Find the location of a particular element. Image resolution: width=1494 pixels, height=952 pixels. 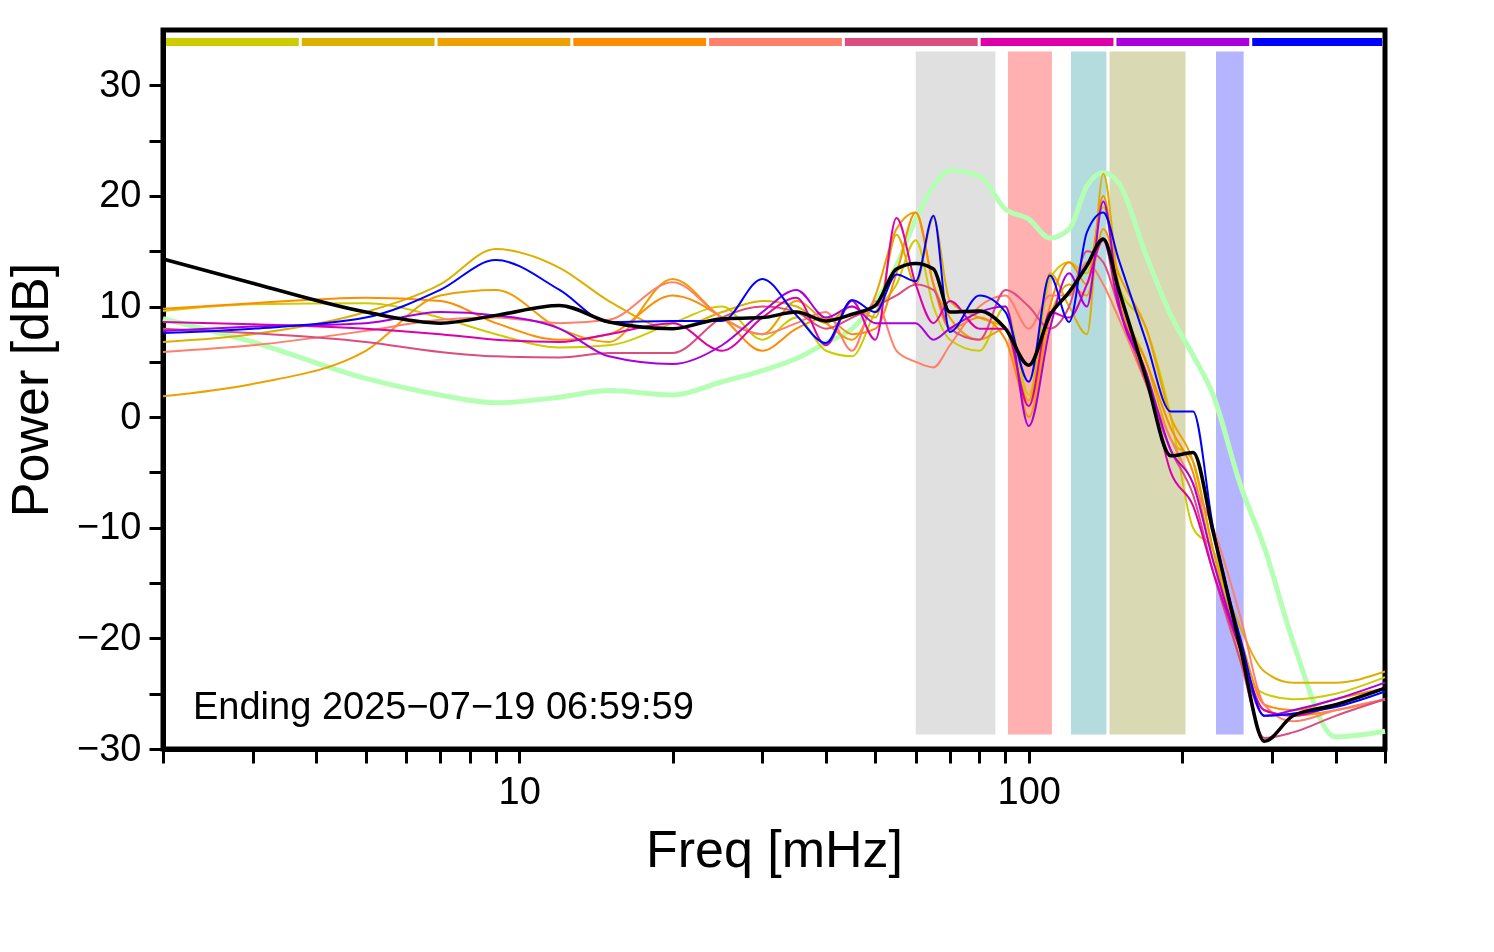

y-axis-title: Power [dB] is located at coordinates (30, 390).